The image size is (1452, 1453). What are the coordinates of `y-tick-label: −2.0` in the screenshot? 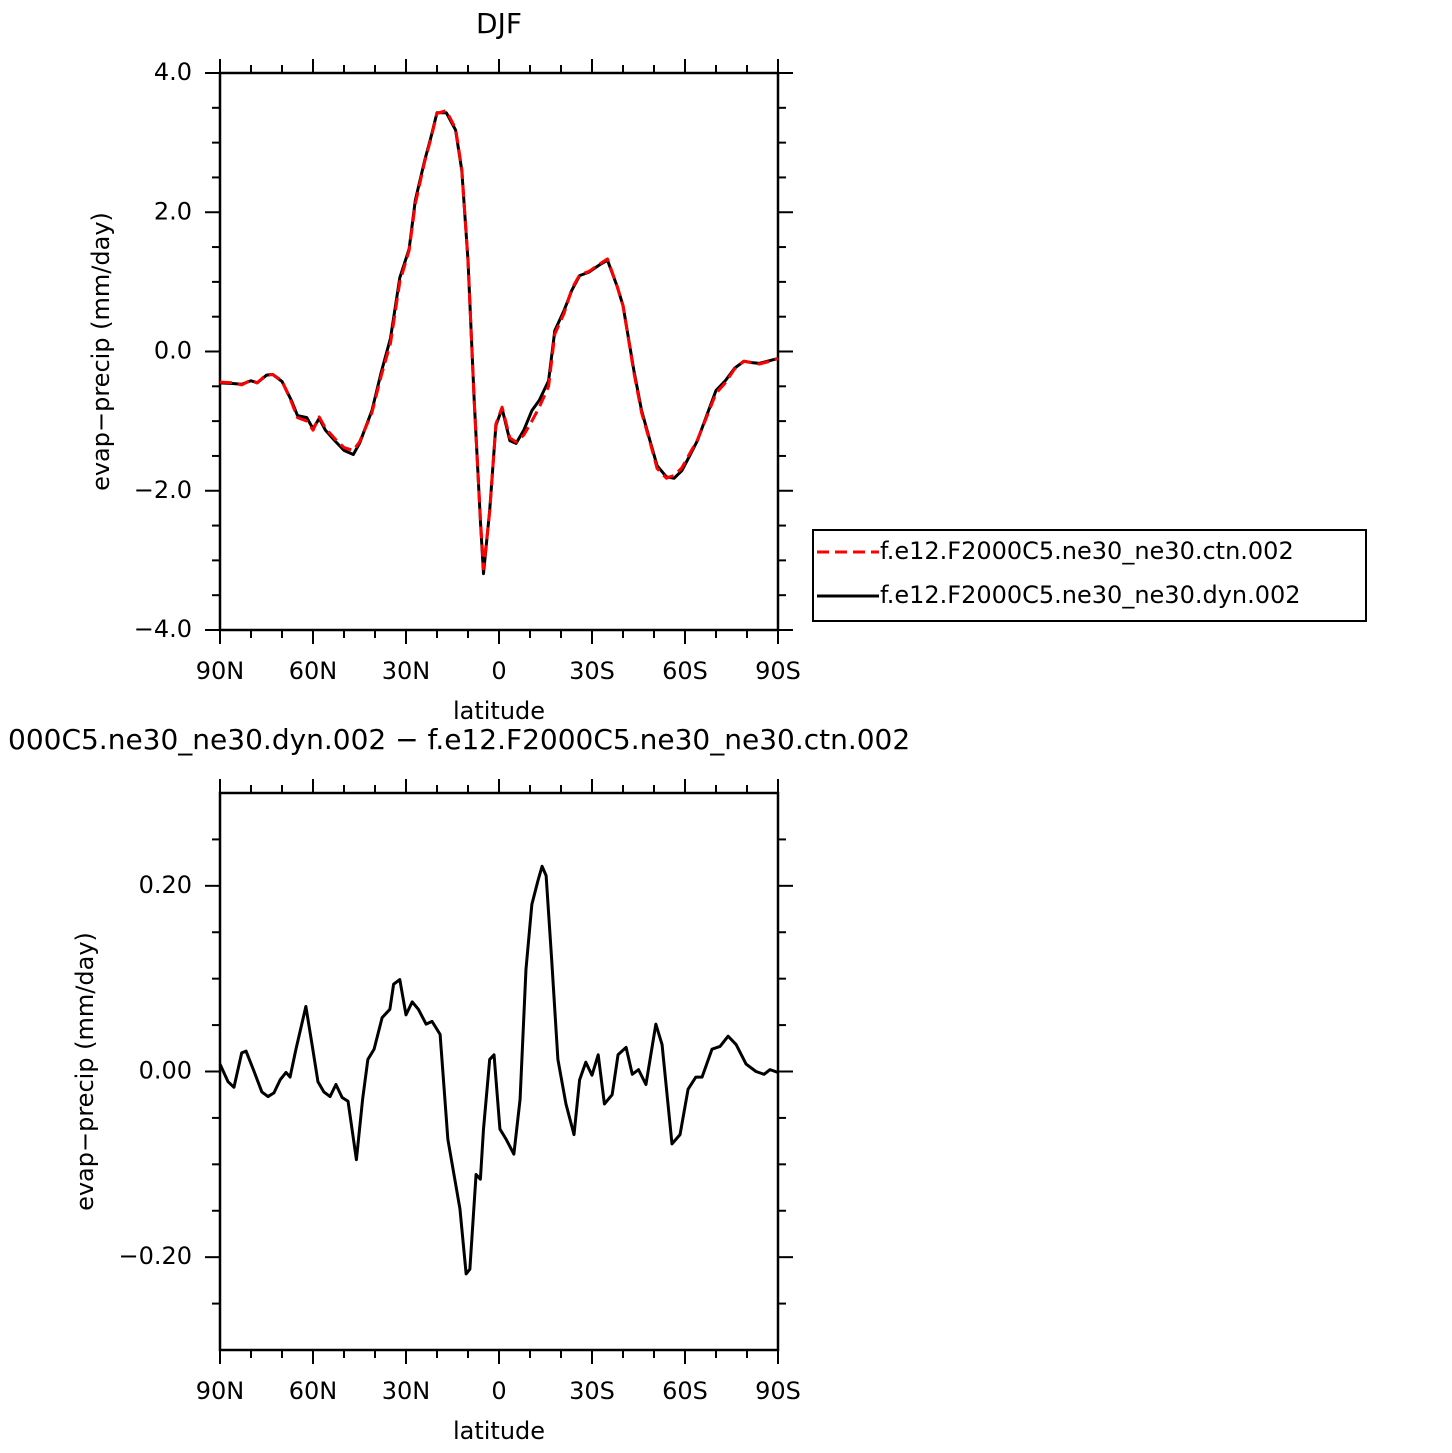 It's located at (163, 490).